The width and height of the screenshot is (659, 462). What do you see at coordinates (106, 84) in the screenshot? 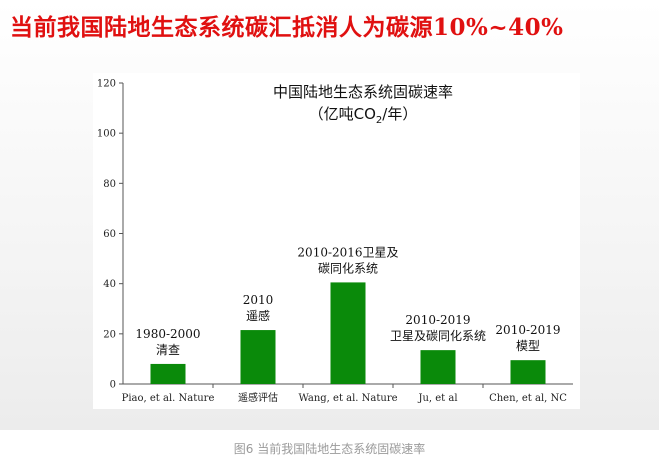
I see `y-tick-label: 120` at bounding box center [106, 84].